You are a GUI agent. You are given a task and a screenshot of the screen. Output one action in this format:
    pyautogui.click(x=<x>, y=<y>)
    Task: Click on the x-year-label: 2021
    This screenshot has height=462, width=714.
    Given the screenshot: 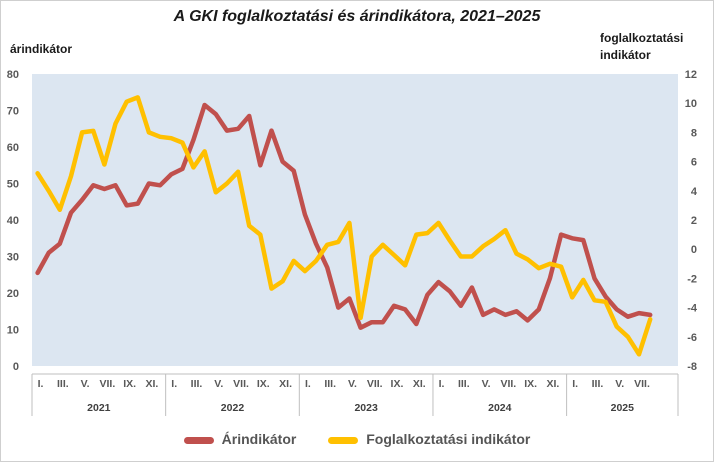 What is the action you would take?
    pyautogui.click(x=99, y=408)
    